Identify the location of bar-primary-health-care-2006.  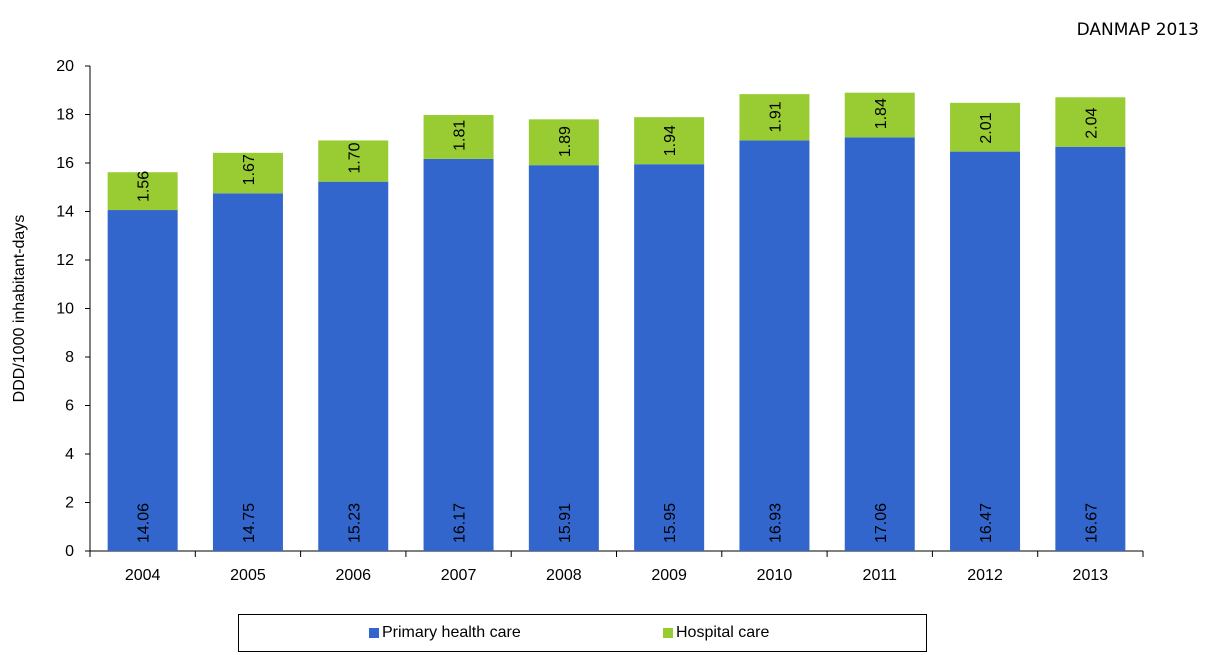
(353, 366).